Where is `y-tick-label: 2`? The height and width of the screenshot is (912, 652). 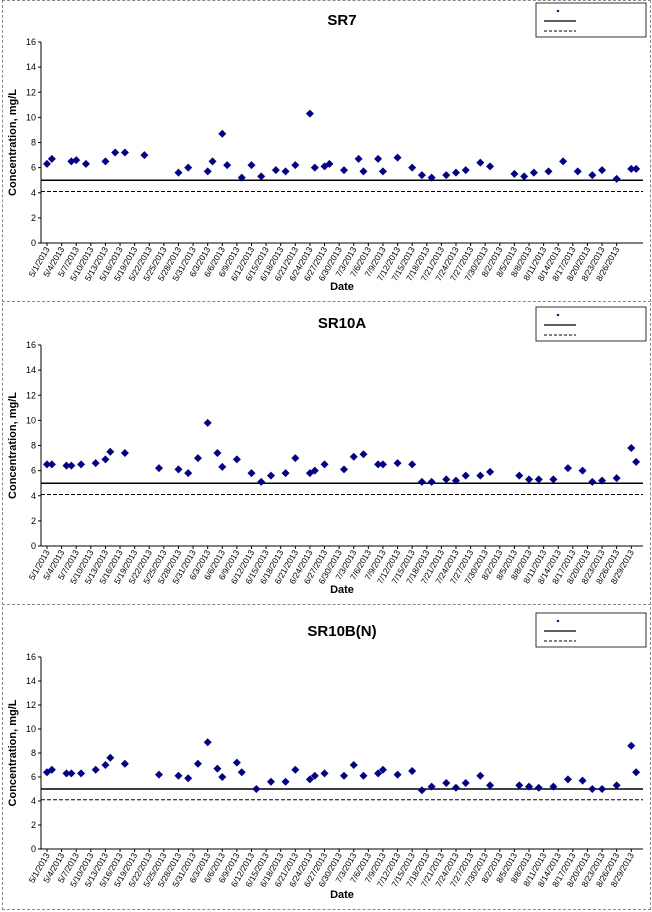
y-tick-label: 2 is located at coordinates (33, 825).